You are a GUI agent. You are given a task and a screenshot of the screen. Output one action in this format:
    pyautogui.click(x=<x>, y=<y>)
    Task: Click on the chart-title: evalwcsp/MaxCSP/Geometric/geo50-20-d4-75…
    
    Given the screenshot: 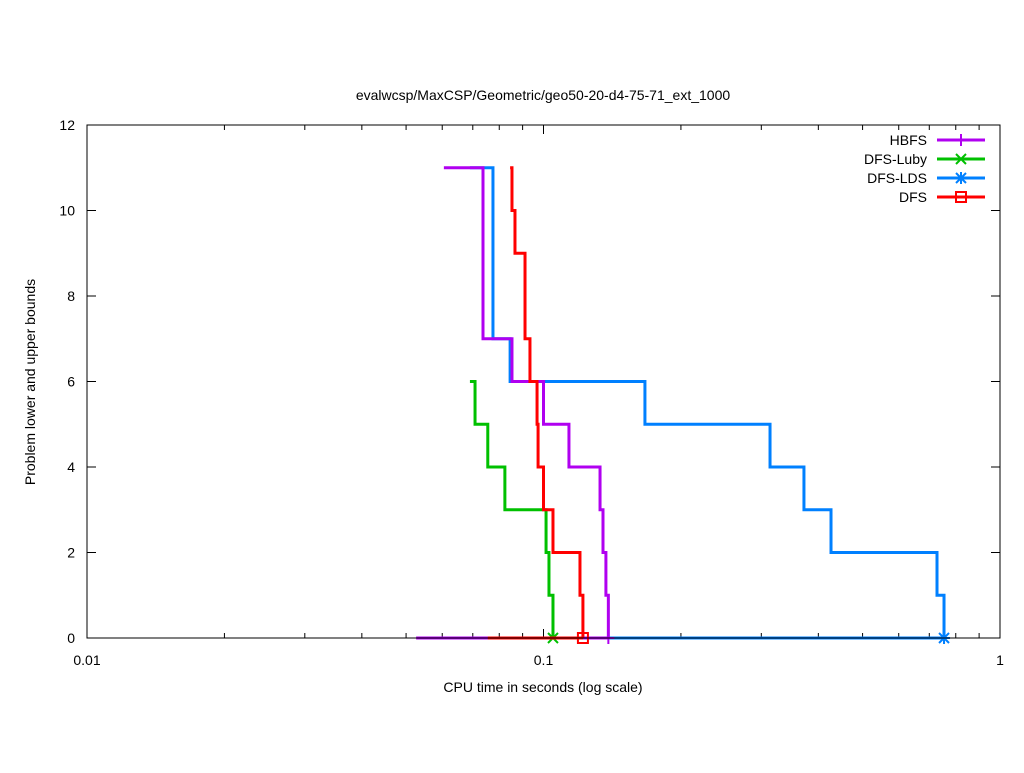 What is the action you would take?
    pyautogui.click(x=543, y=95)
    